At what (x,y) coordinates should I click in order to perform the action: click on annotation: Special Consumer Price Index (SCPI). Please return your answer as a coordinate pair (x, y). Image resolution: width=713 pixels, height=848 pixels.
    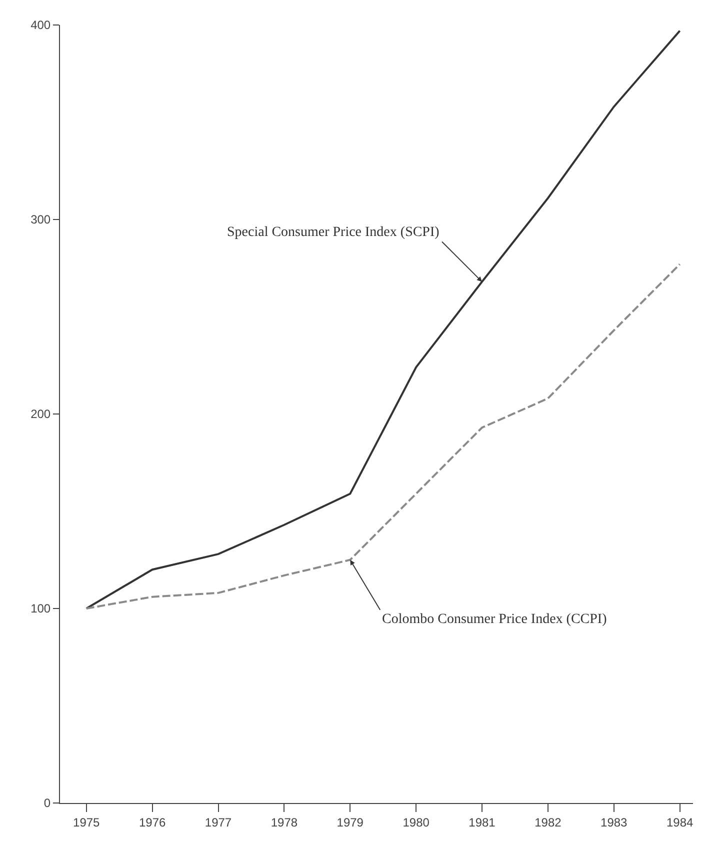
    Looking at the image, I should click on (333, 232).